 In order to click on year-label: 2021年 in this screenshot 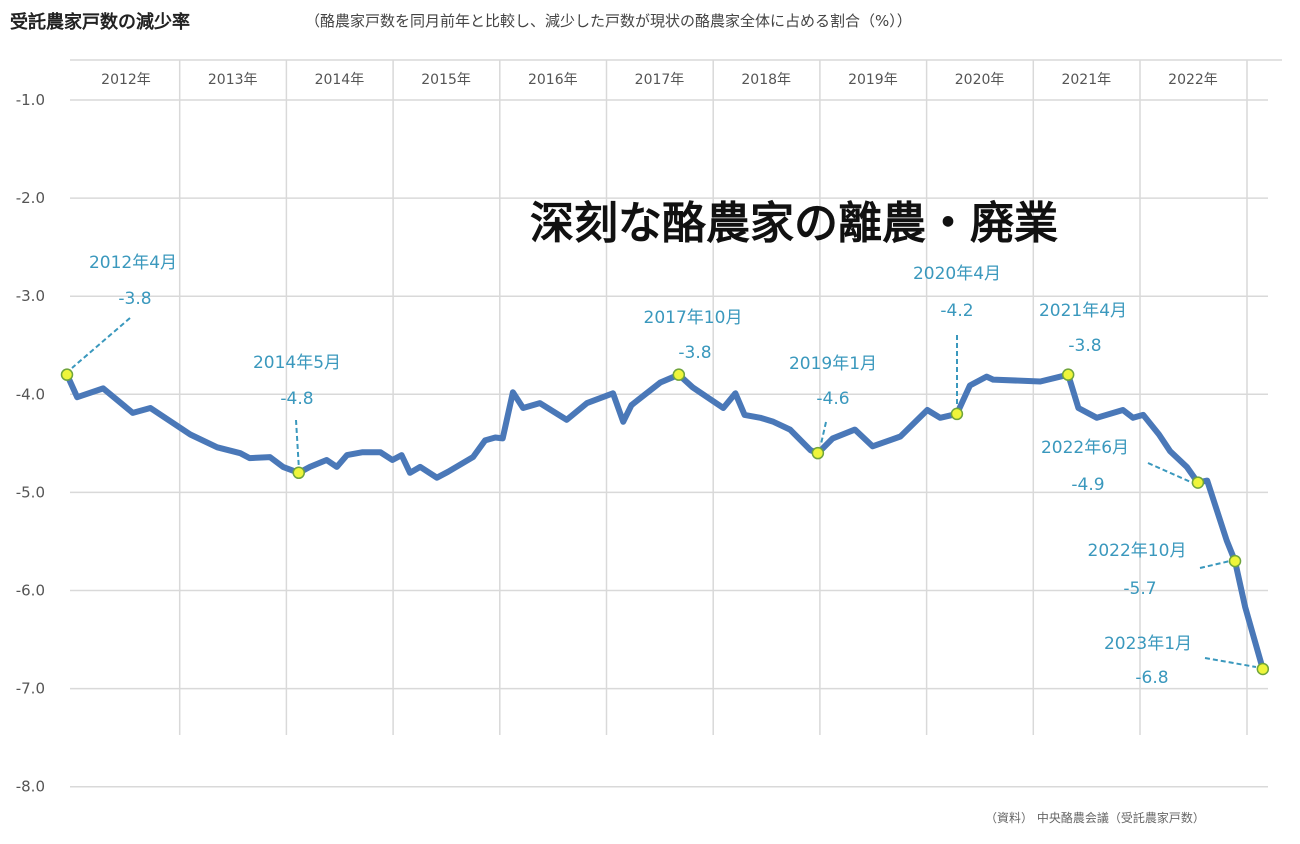, I will do `click(1086, 80)`.